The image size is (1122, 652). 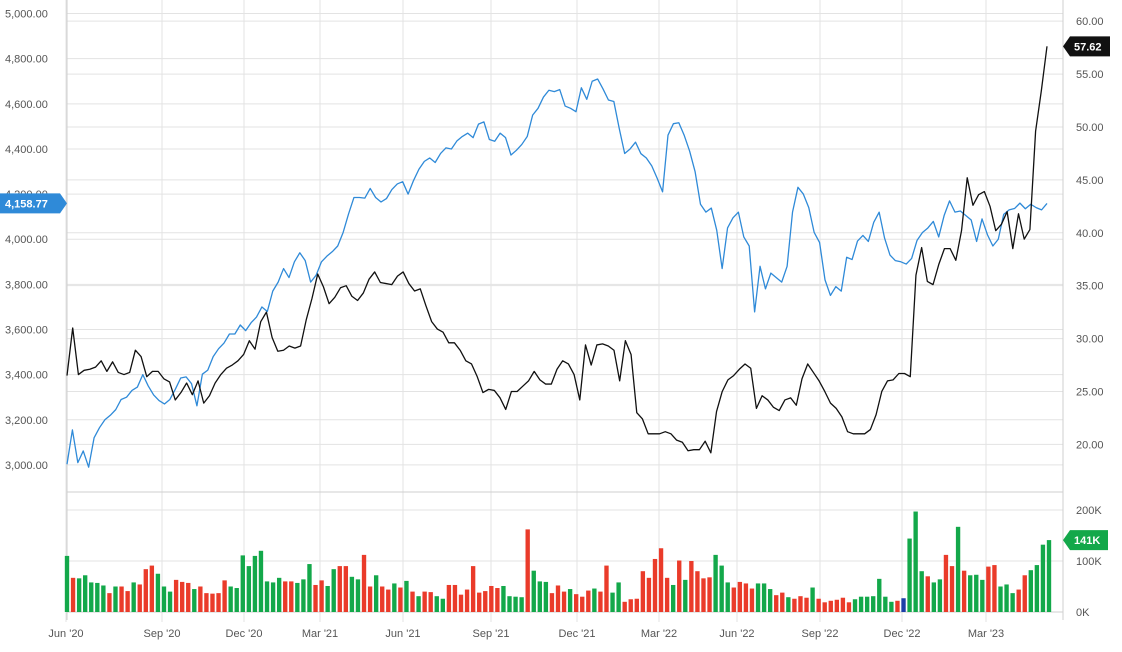 What do you see at coordinates (26, 150) in the screenshot?
I see `left-axis-tick-label: 4,400.00` at bounding box center [26, 150].